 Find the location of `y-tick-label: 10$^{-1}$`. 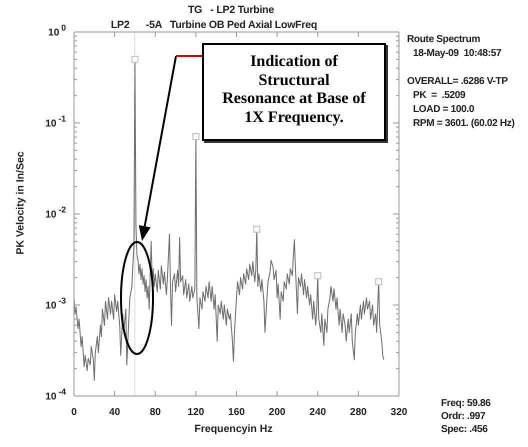

y-tick-label: 10$^{-1}$ is located at coordinates (55, 122).